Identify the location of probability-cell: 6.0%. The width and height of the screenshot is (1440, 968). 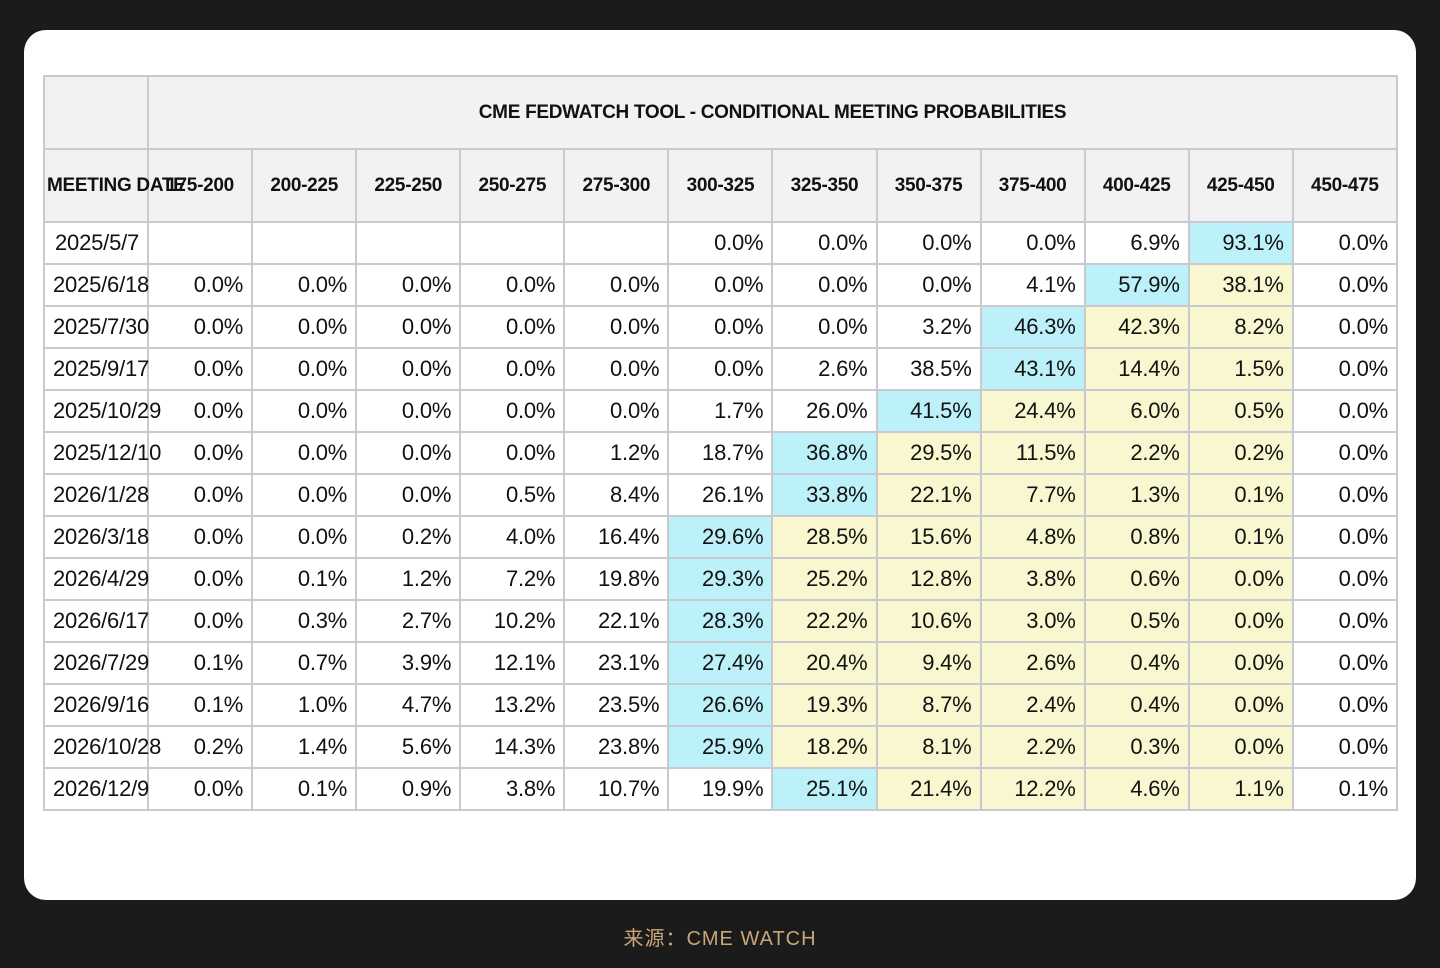
(1136, 411).